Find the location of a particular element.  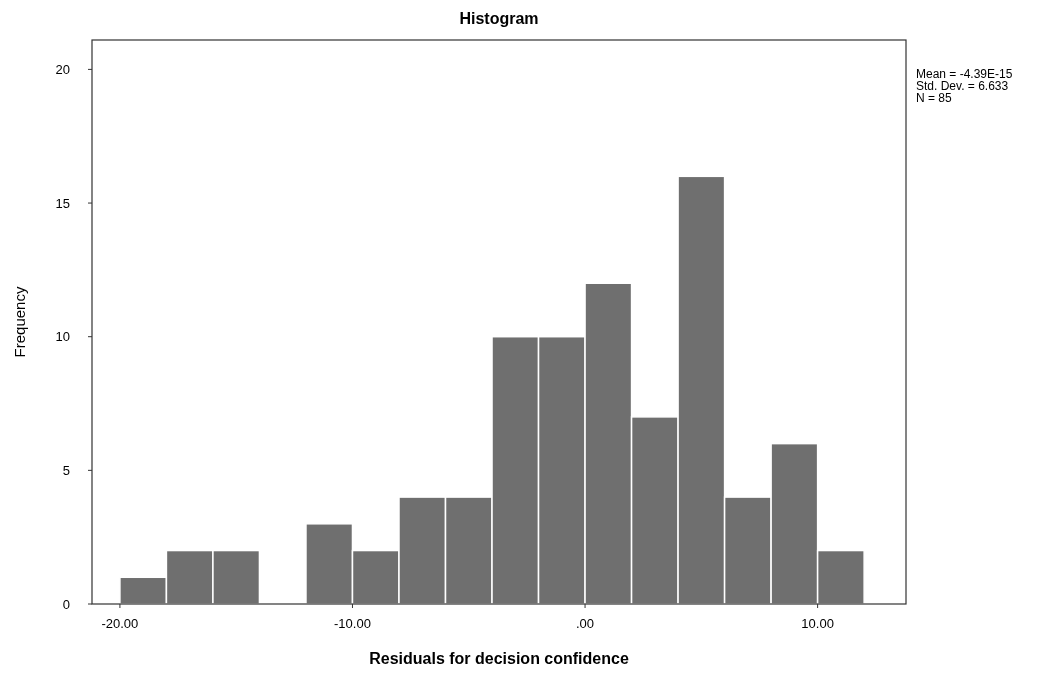

chart-title: Histogram is located at coordinates (499, 18).